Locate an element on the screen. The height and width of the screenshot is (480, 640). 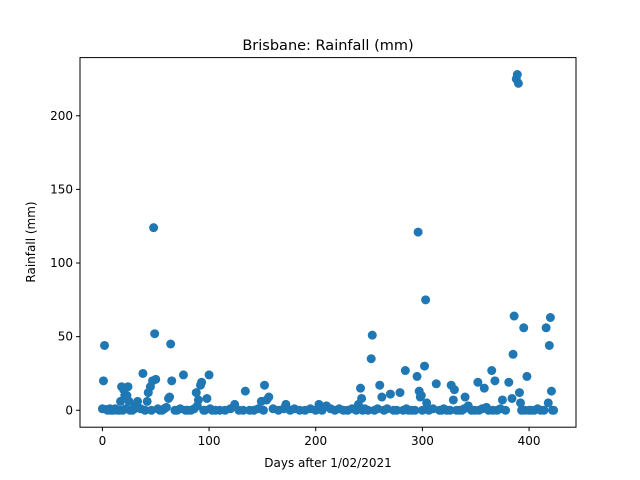
y-tick-label: 50 is located at coordinates (65, 337).